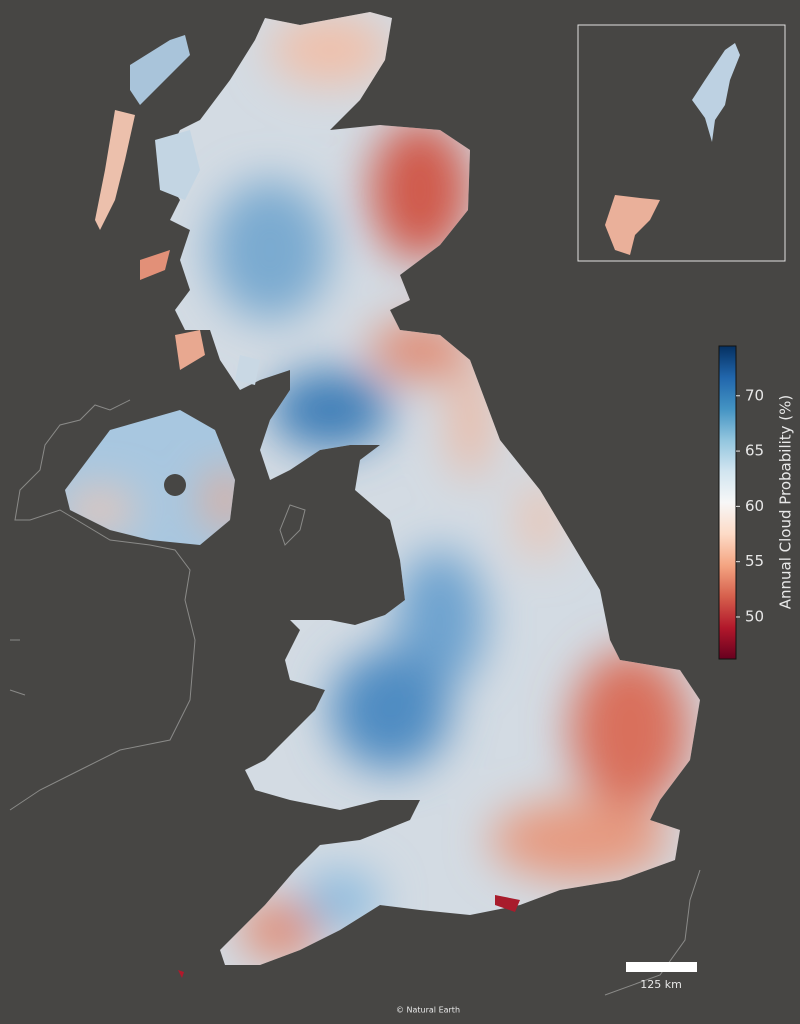 Image resolution: width=800 pixels, height=1024 pixels. What do you see at coordinates (754, 561) in the screenshot?
I see `colorbar-tick-label: 55` at bounding box center [754, 561].